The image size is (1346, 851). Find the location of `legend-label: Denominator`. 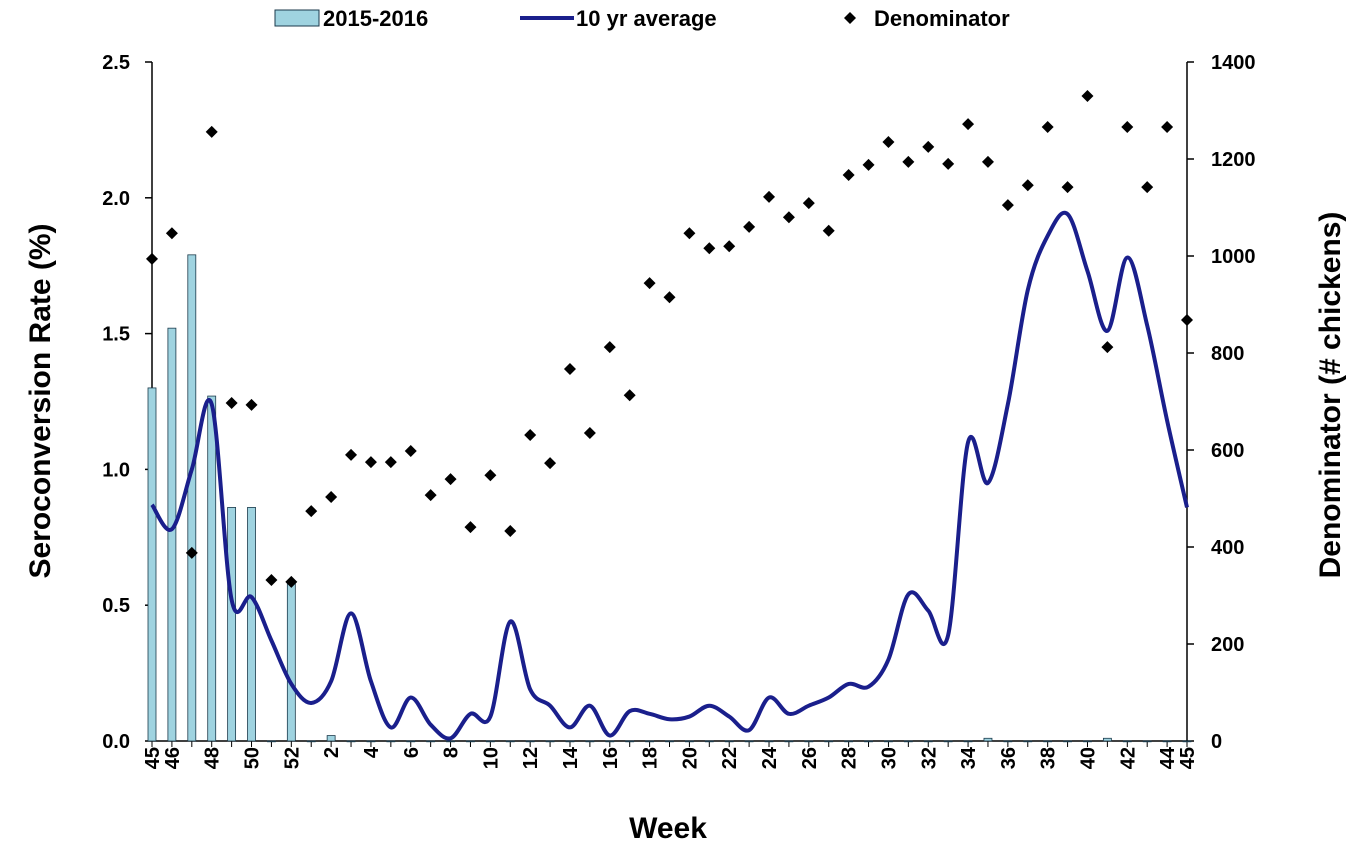

legend-label: Denominator is located at coordinates (942, 18).